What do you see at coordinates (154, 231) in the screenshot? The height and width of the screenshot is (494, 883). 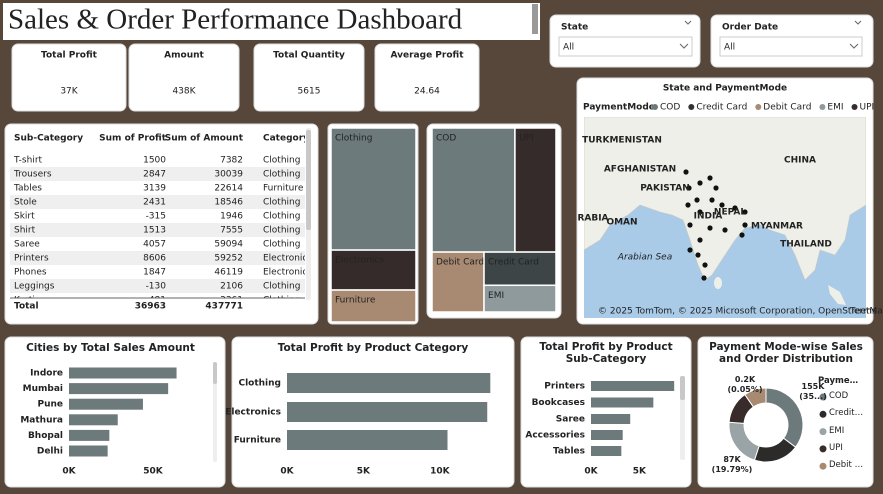 I see `table-cell: 1513` at bounding box center [154, 231].